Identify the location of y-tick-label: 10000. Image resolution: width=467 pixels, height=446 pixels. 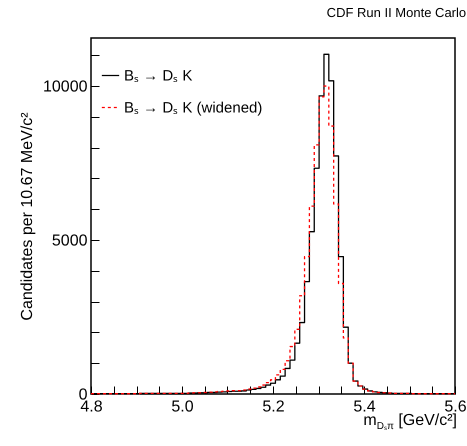
(65, 87).